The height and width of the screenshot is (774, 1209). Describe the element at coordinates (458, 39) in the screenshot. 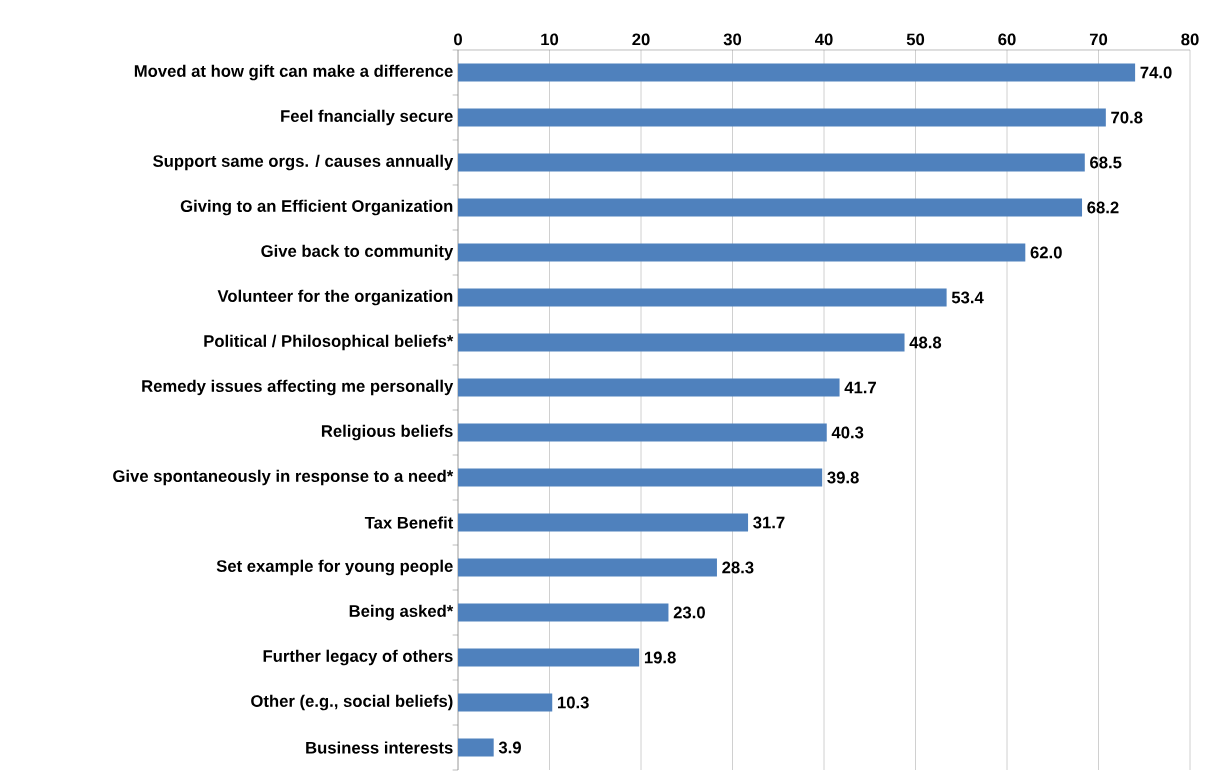

I see `x-tick-label: 0` at that location.